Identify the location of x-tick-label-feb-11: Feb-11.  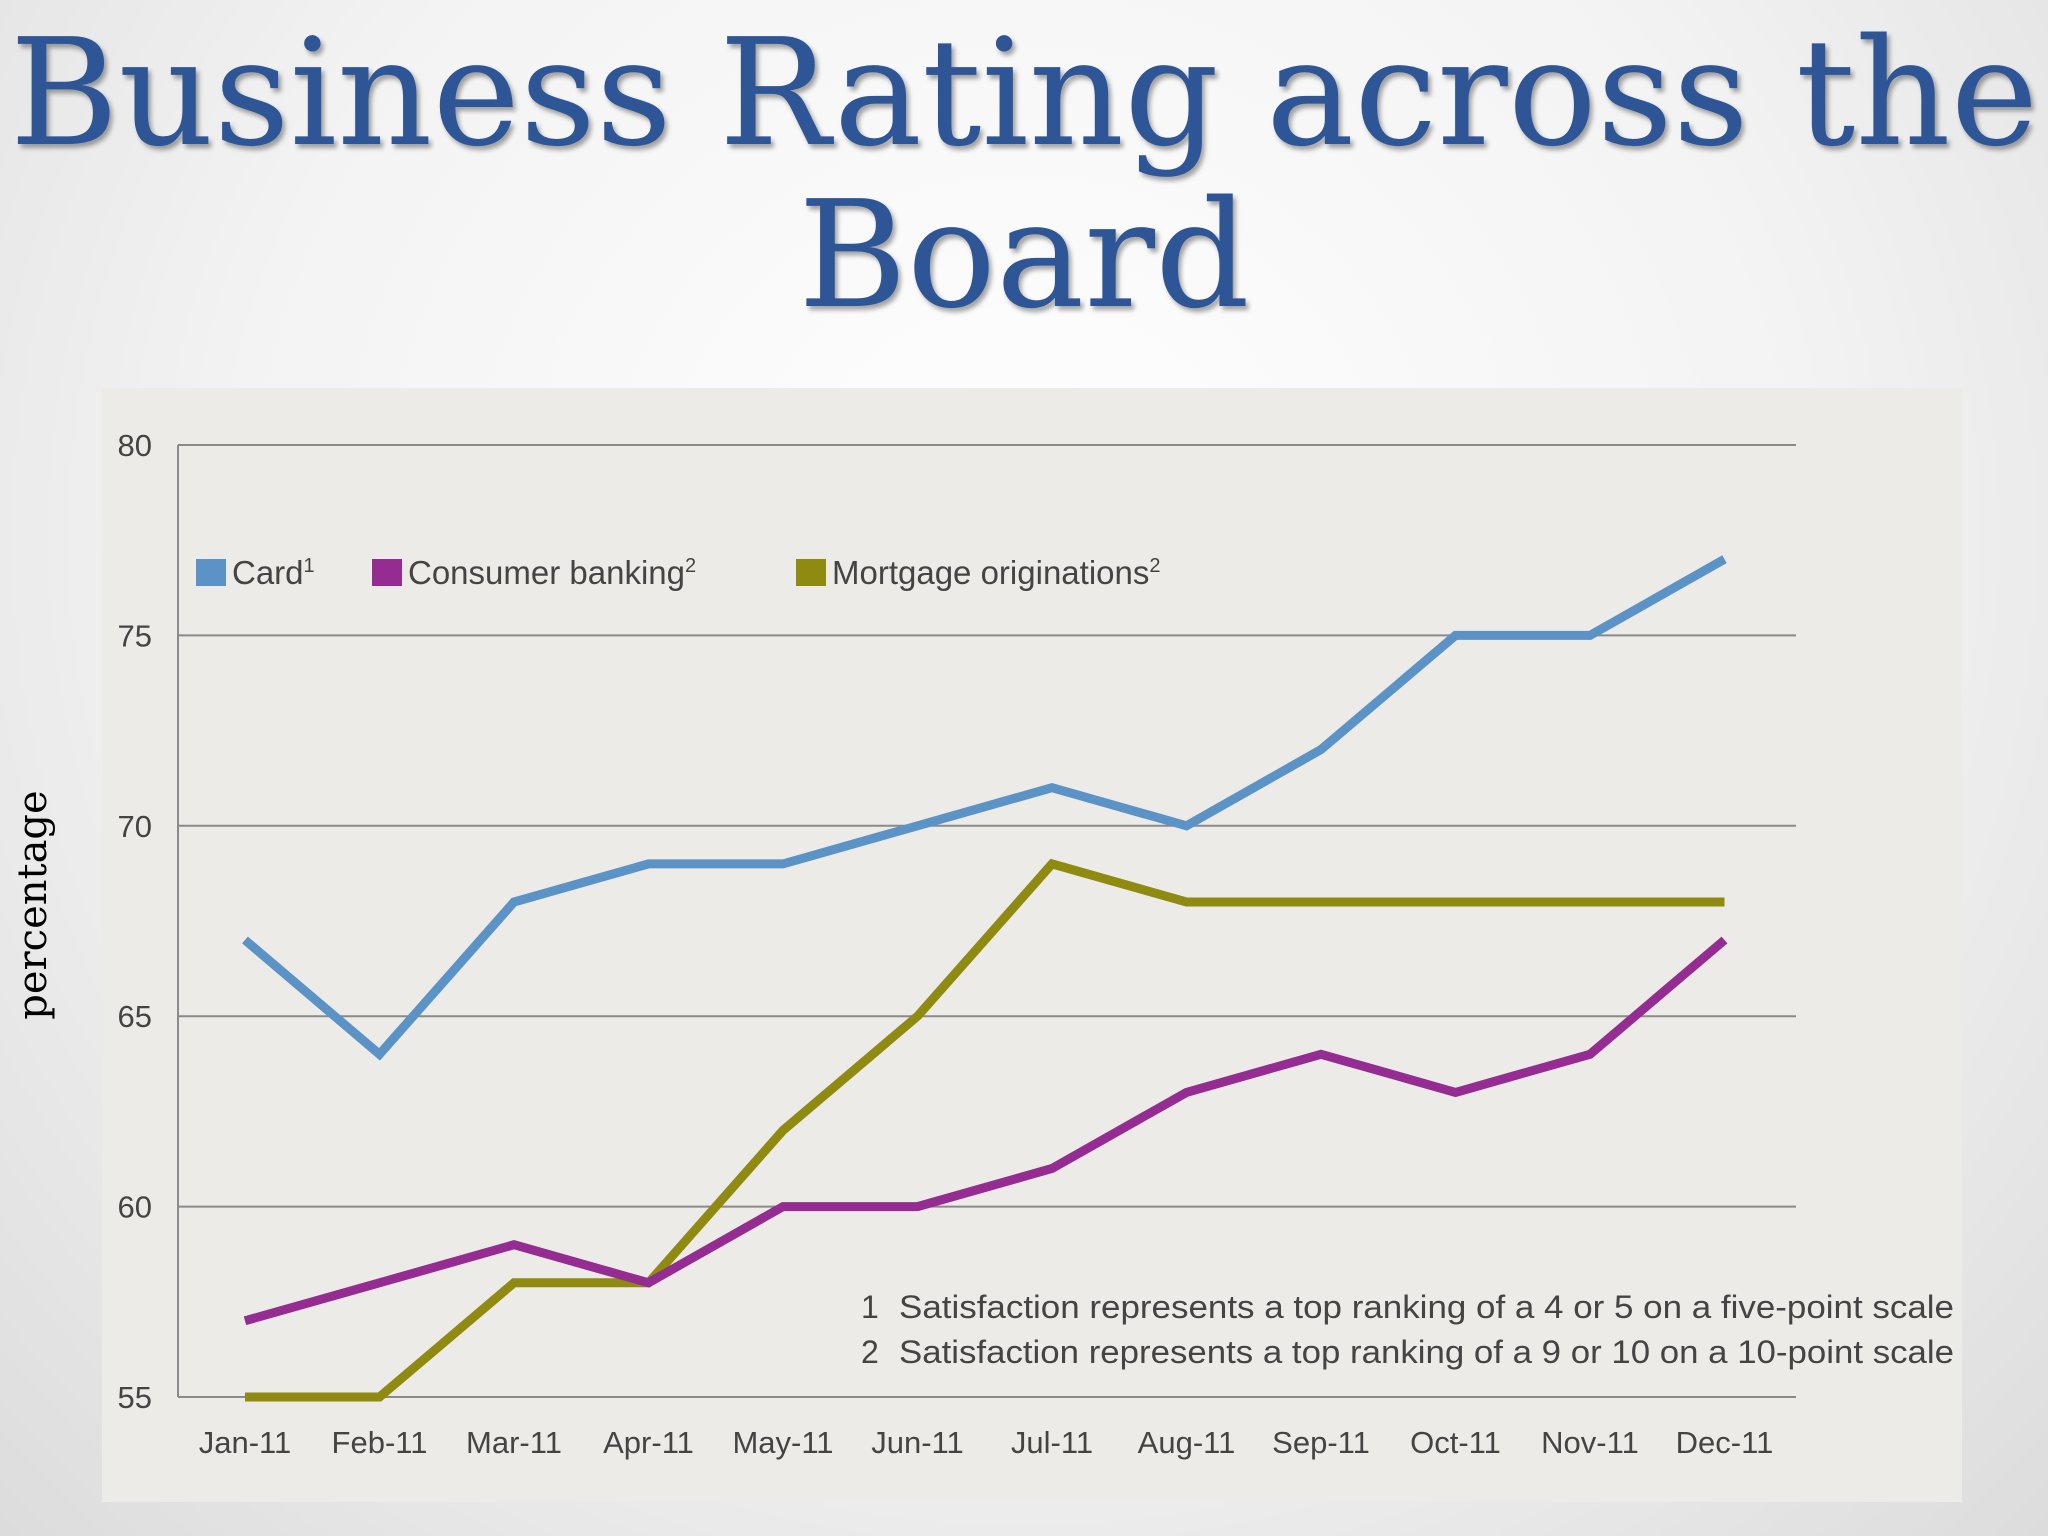
(380, 1442).